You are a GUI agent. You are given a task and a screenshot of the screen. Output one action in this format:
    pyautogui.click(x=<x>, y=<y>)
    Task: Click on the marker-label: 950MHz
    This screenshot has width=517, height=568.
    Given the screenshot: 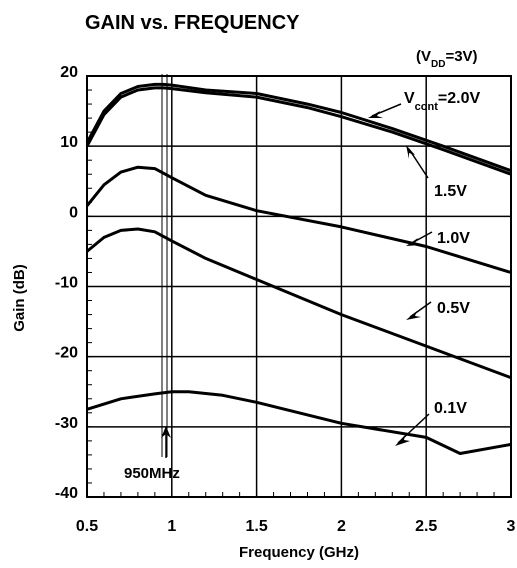 What is the action you would take?
    pyautogui.click(x=152, y=473)
    